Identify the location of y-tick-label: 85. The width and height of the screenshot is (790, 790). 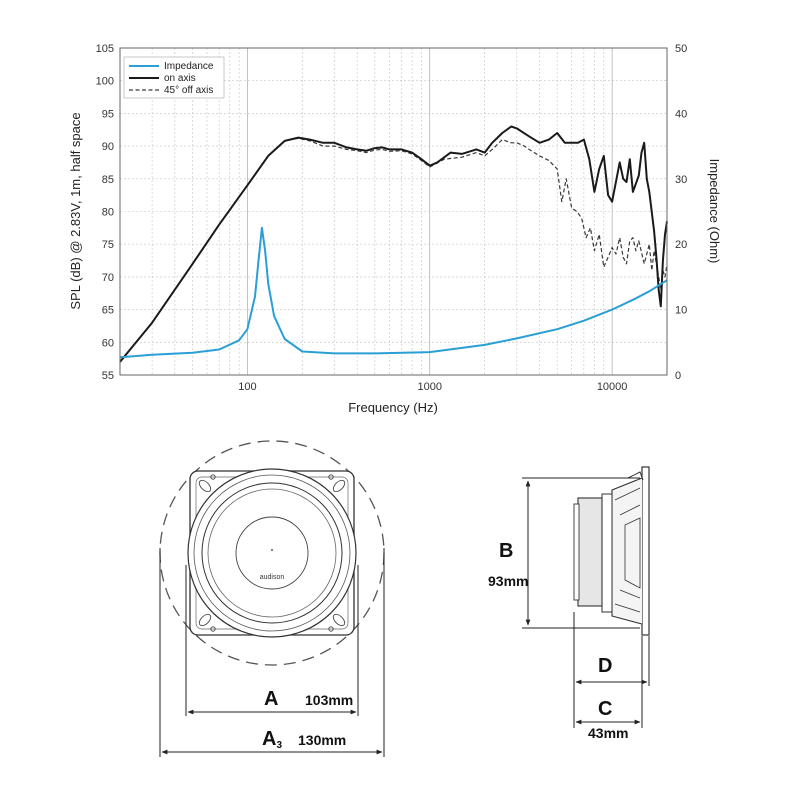
(108, 180).